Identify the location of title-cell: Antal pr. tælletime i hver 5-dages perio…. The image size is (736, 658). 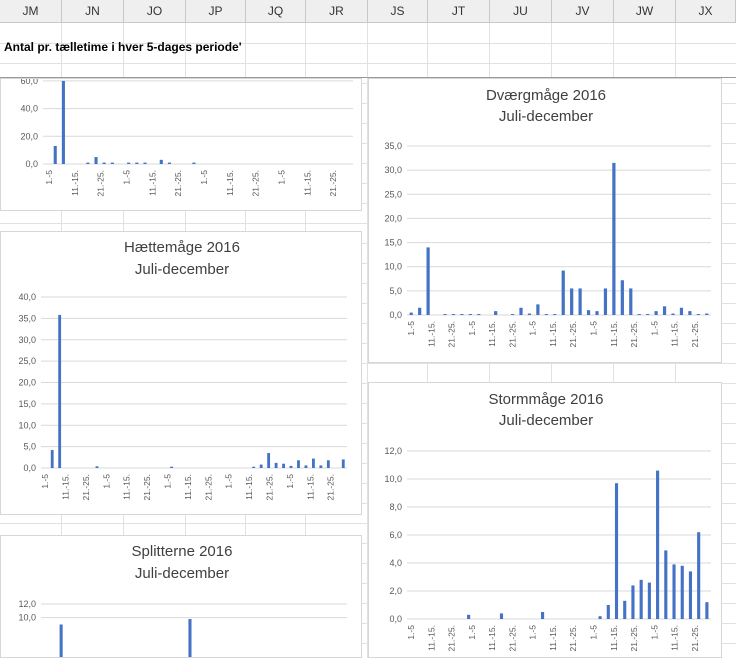
(123, 47).